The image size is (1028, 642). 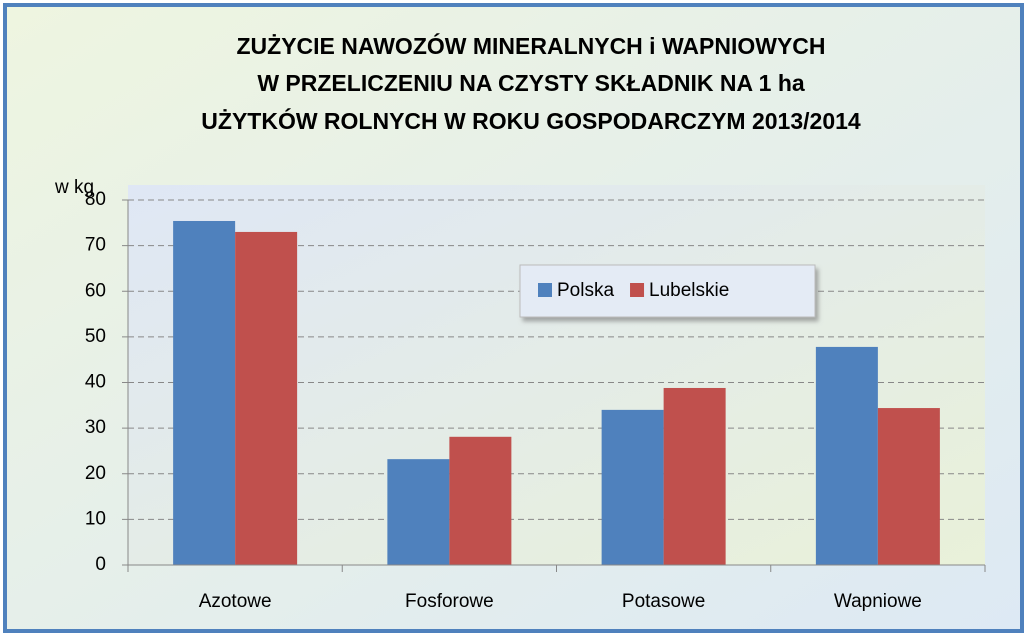 I want to click on x-tick-label: Wapniowe, so click(x=878, y=601).